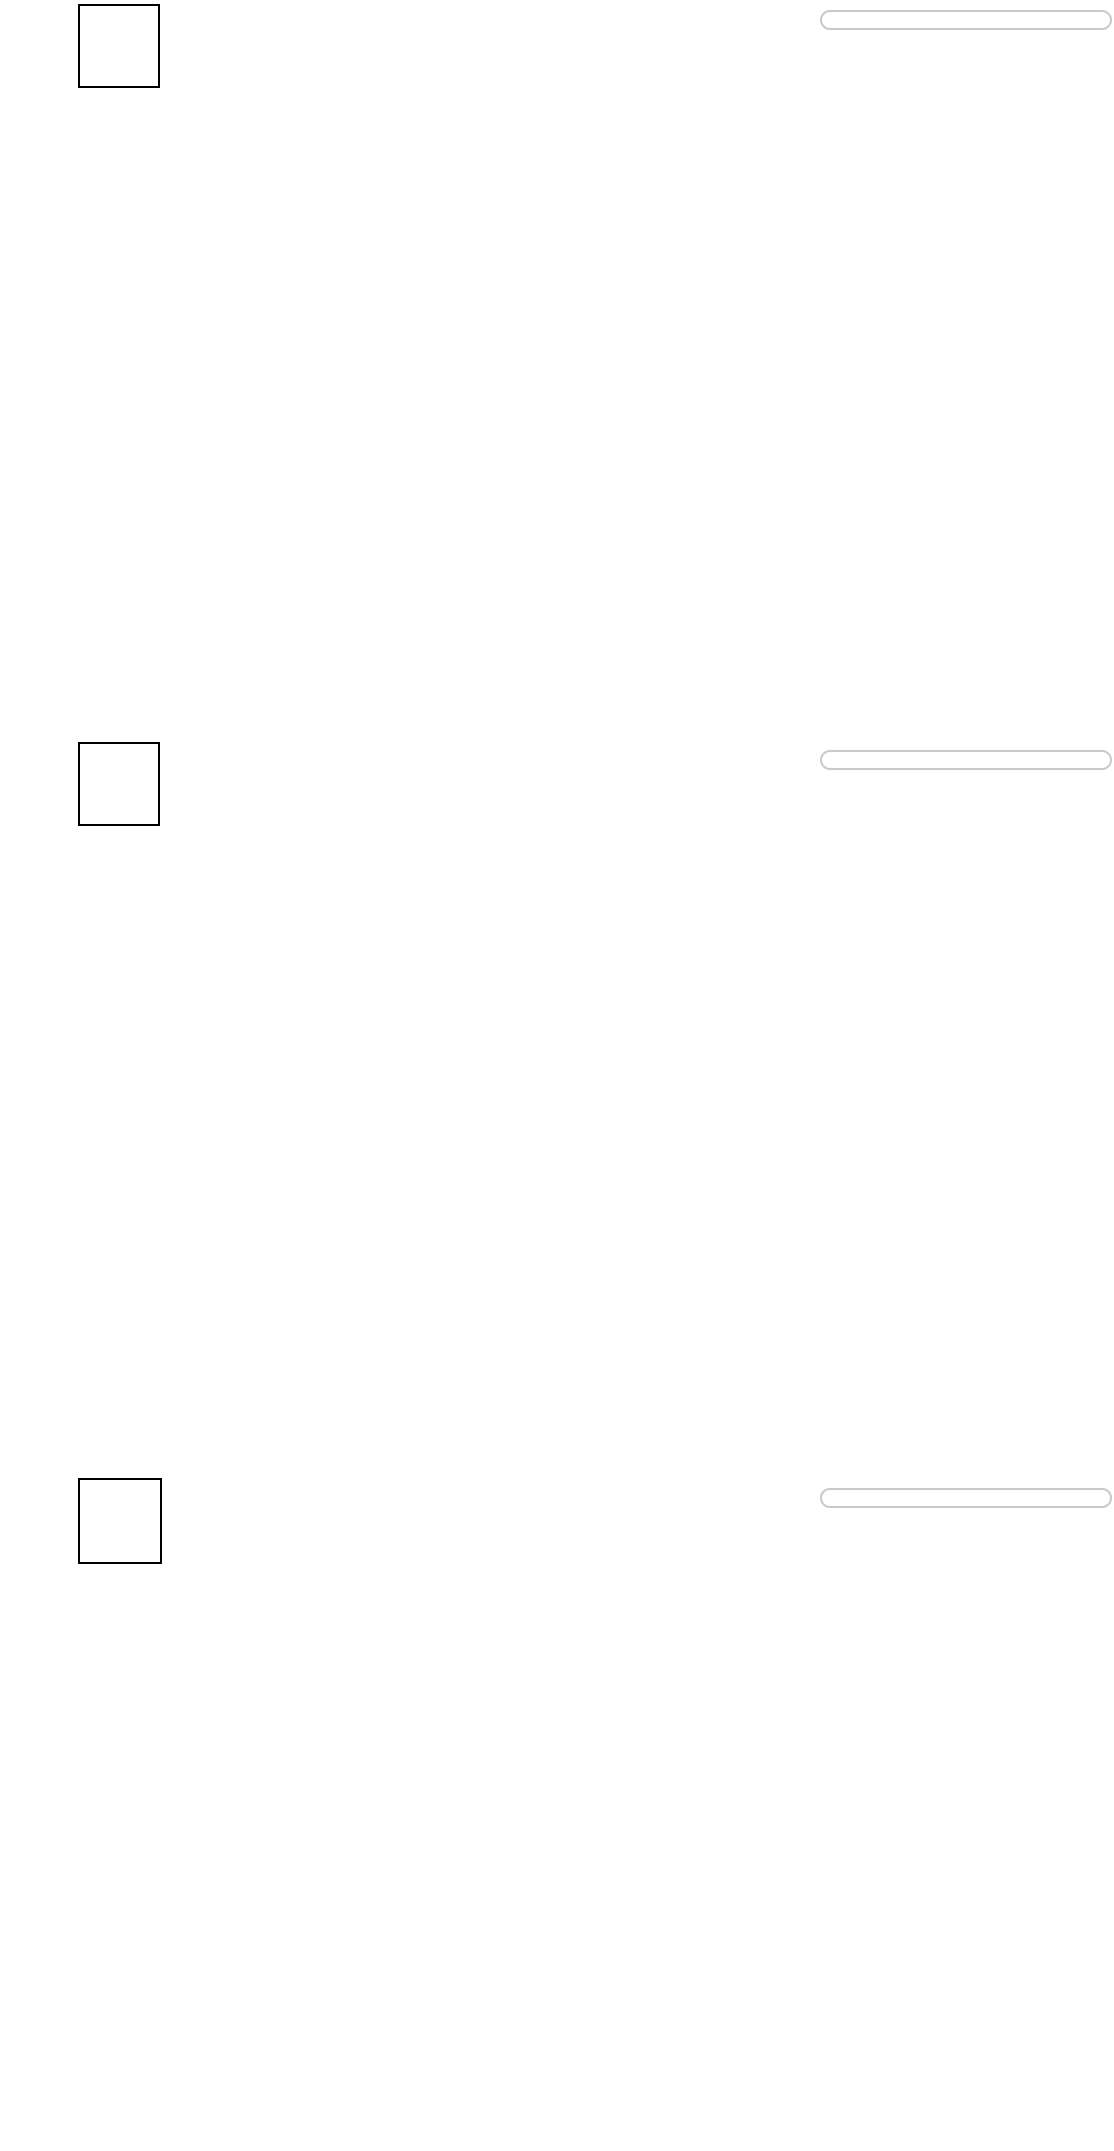 The image size is (1114, 2151). I want to click on panel-a-tag, so click(119, 46).